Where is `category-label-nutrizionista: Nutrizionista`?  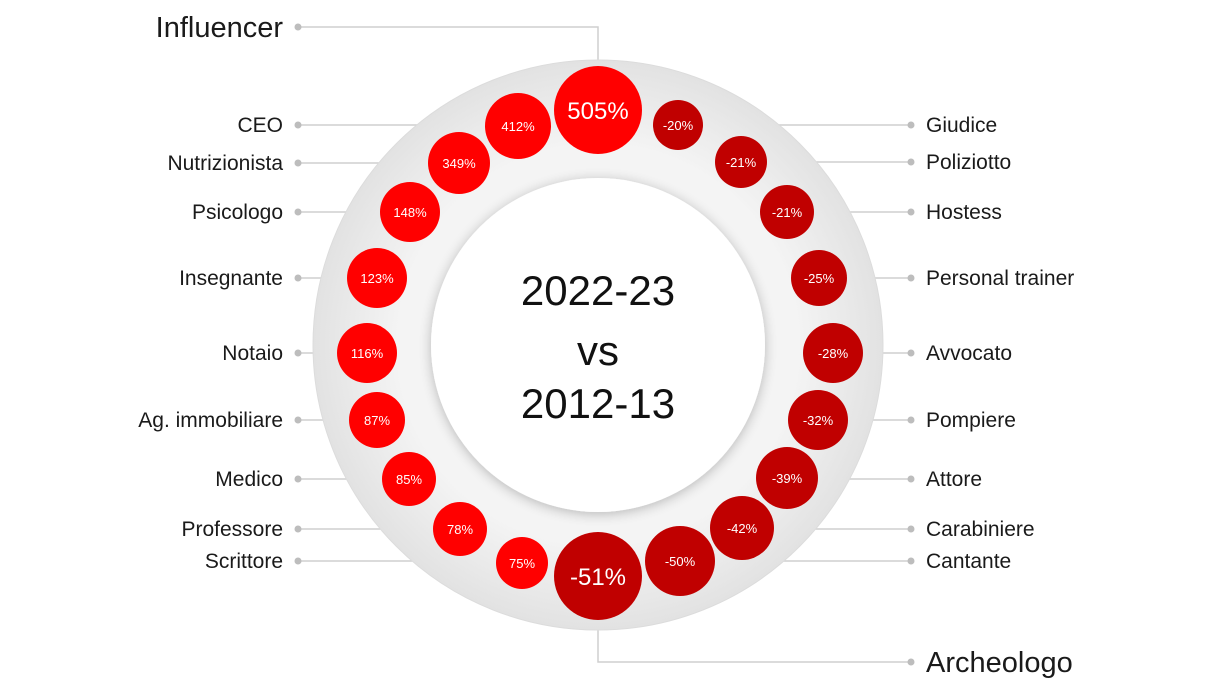 category-label-nutrizionista: Nutrizionista is located at coordinates (225, 163).